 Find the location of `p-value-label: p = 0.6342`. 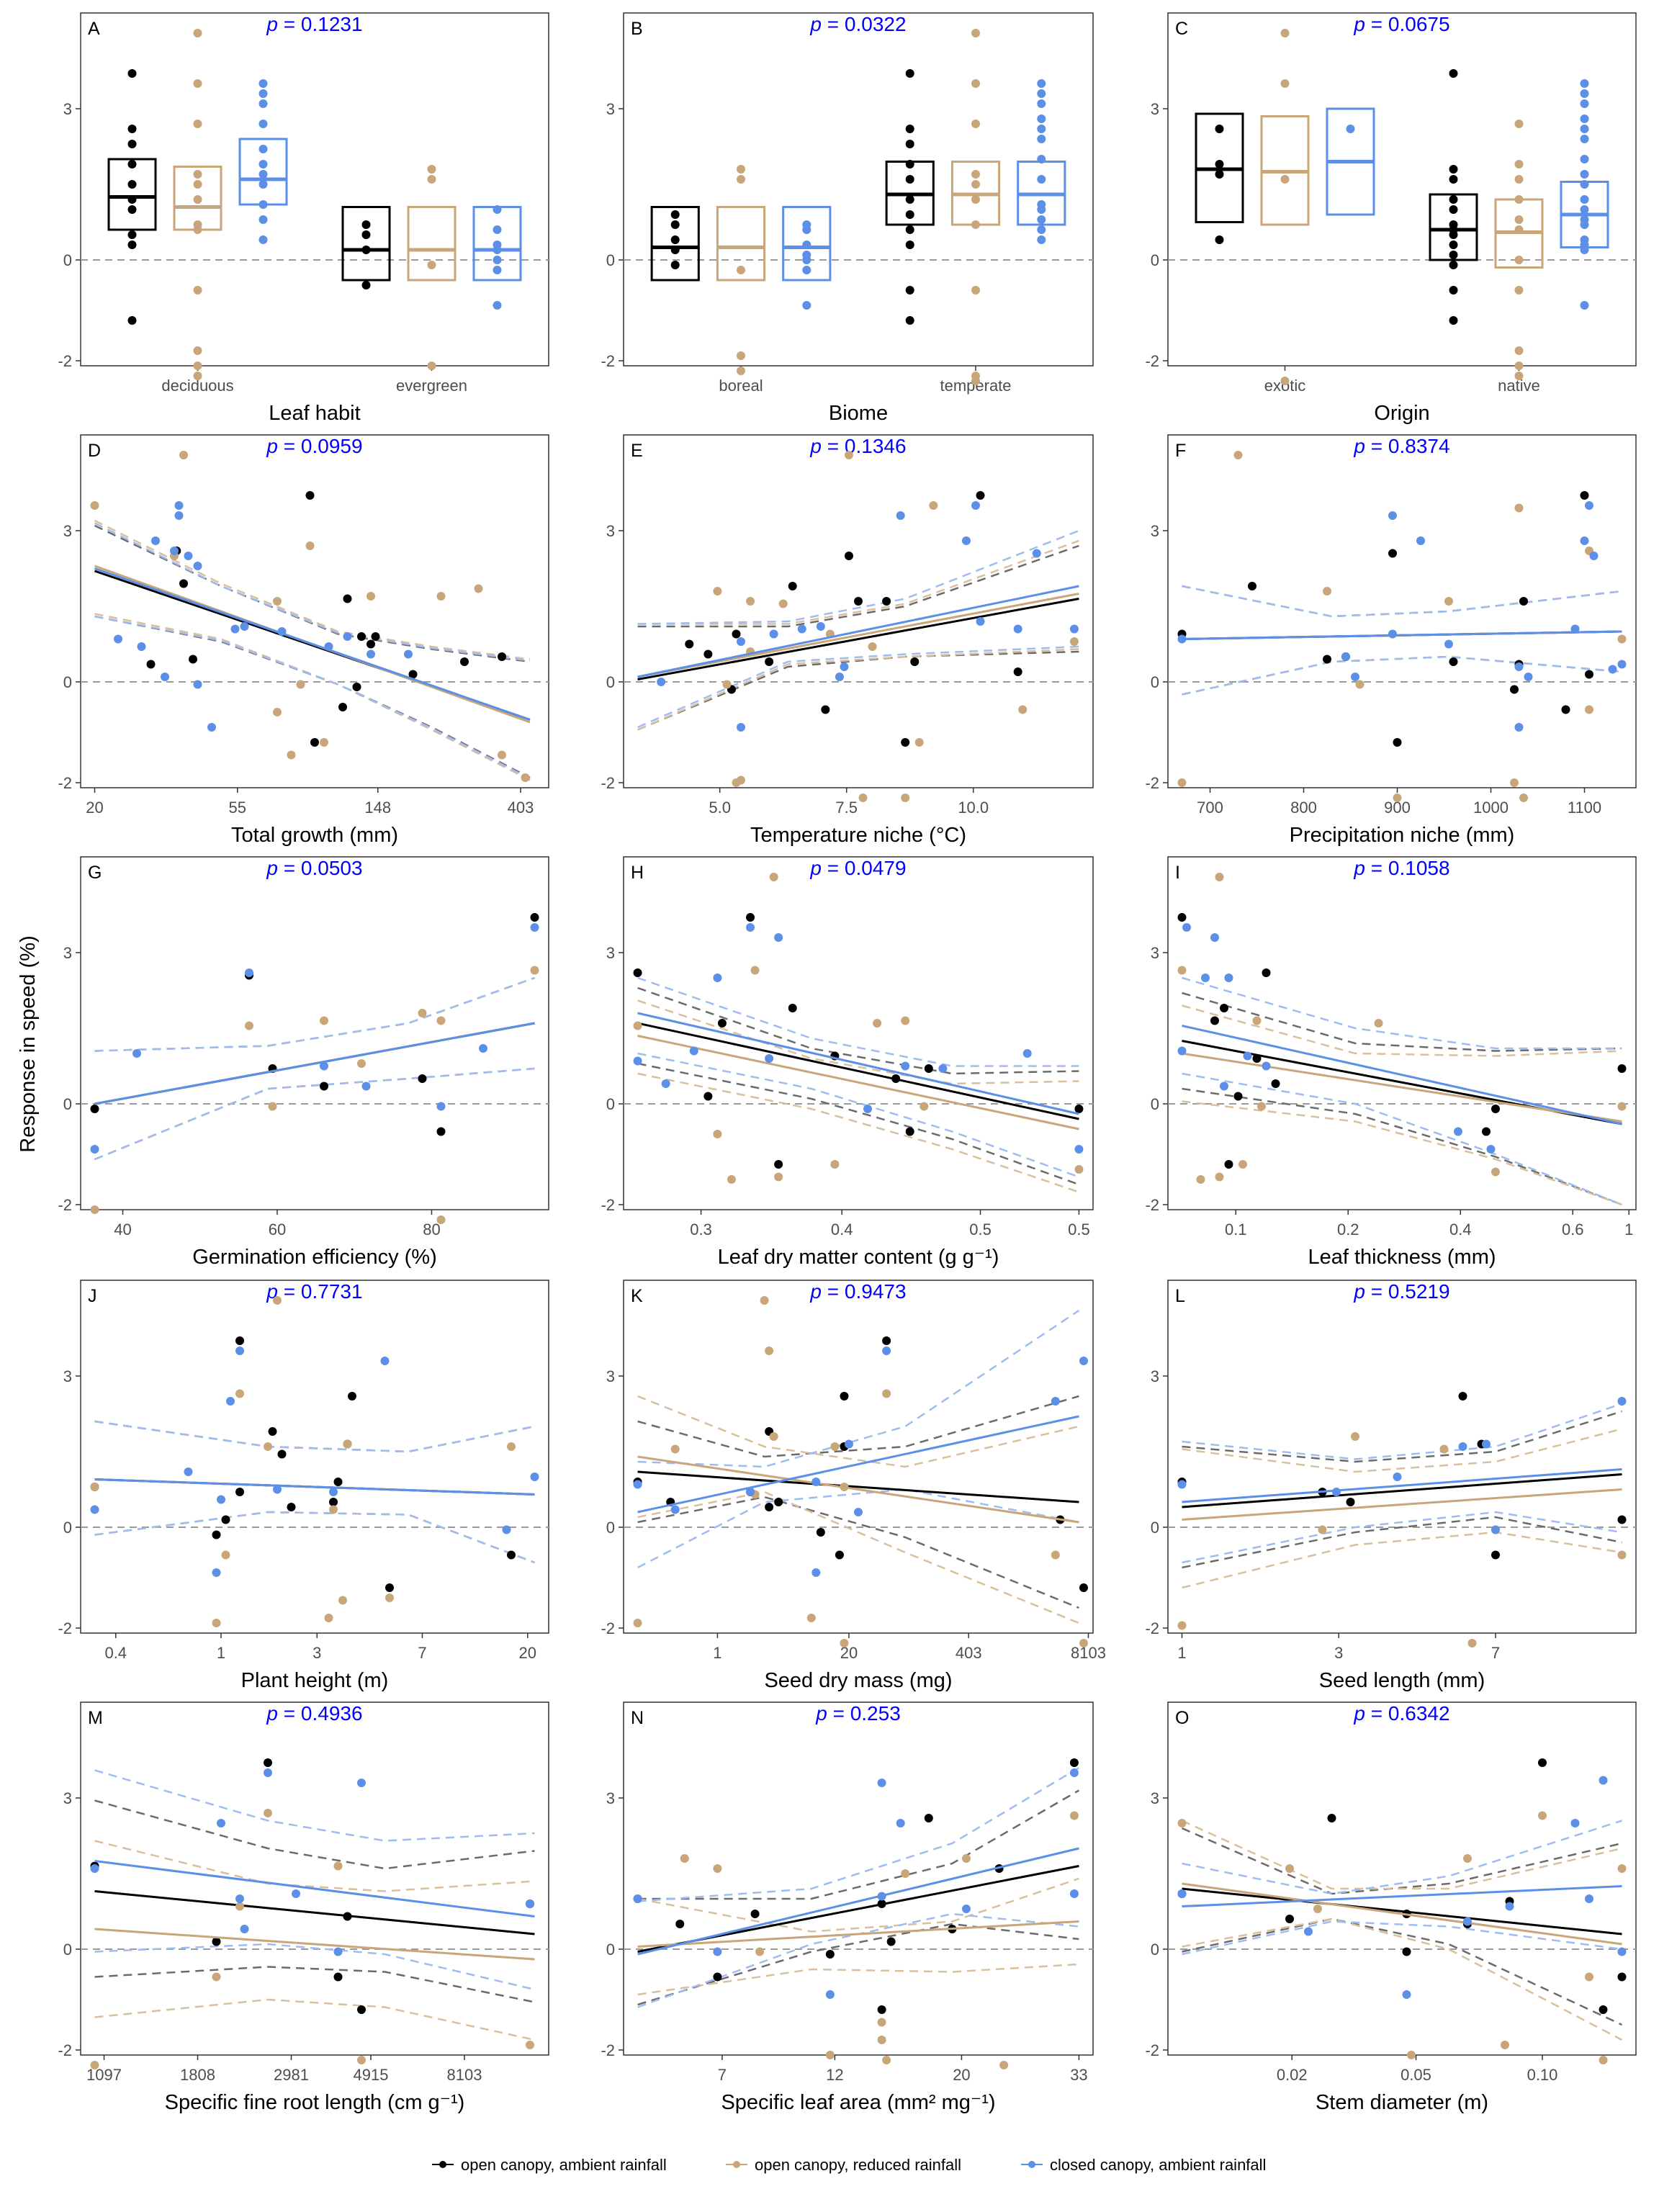

p-value-label: p = 0.6342 is located at coordinates (1401, 1714).